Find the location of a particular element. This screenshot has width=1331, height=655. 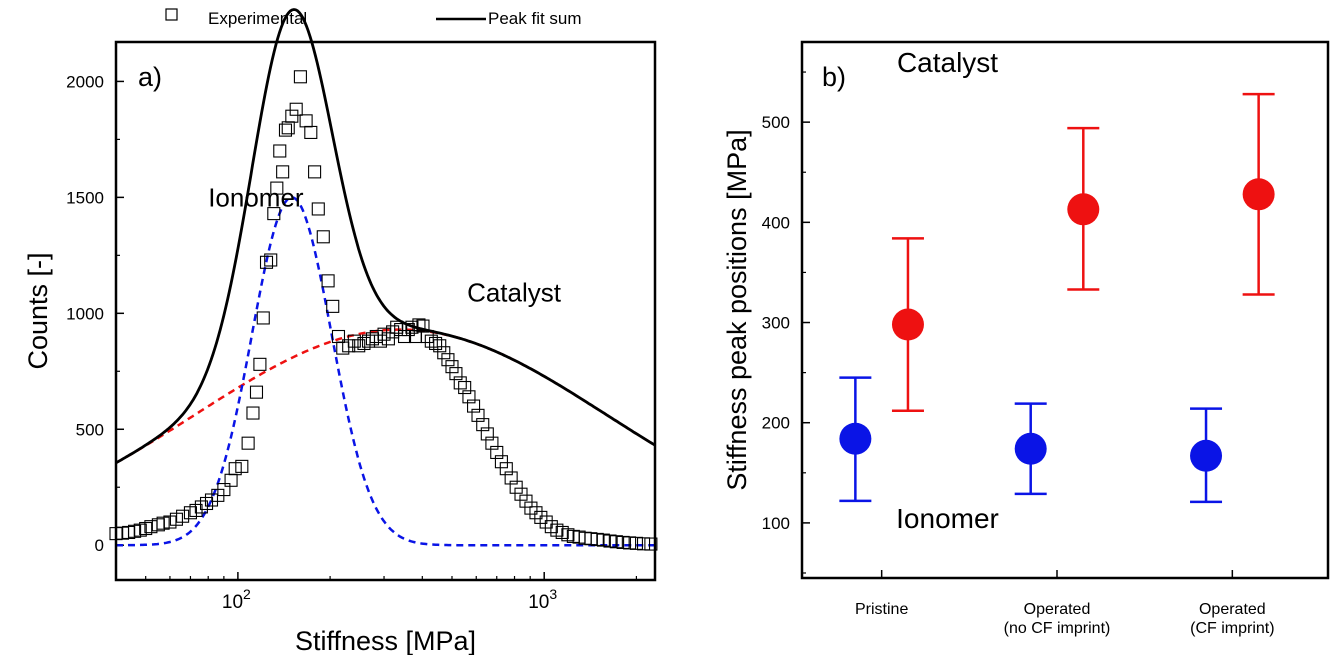

y-tick-label: 500 is located at coordinates (90, 429).